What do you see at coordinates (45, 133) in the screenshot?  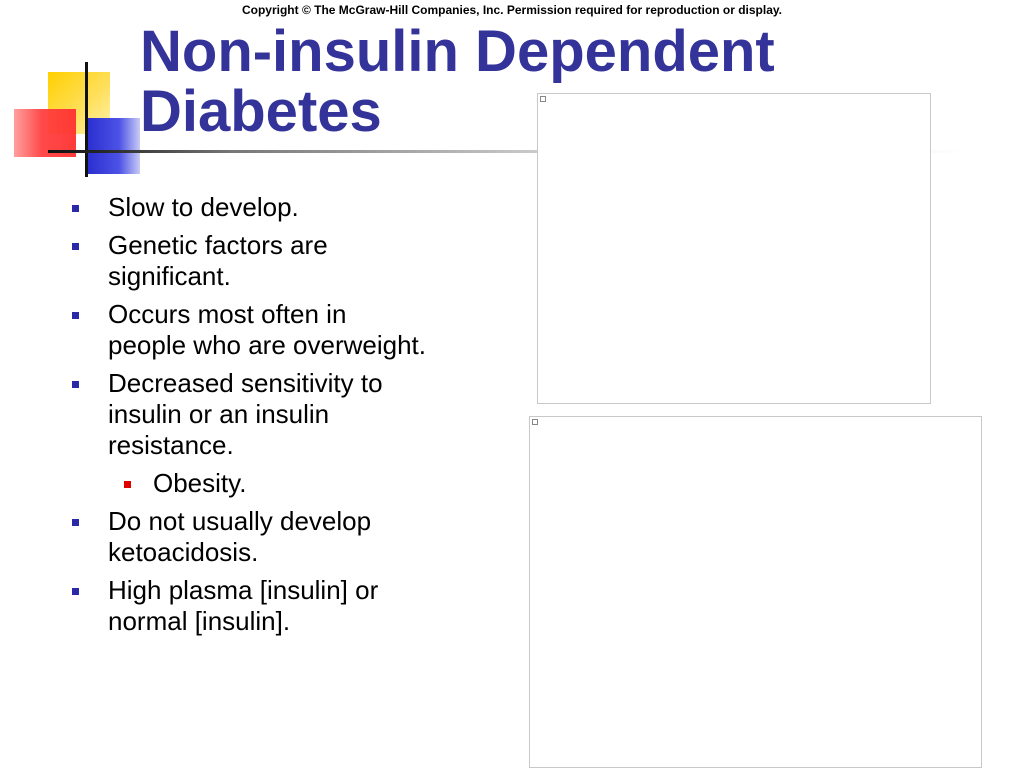 I see `decorative-red-square` at bounding box center [45, 133].